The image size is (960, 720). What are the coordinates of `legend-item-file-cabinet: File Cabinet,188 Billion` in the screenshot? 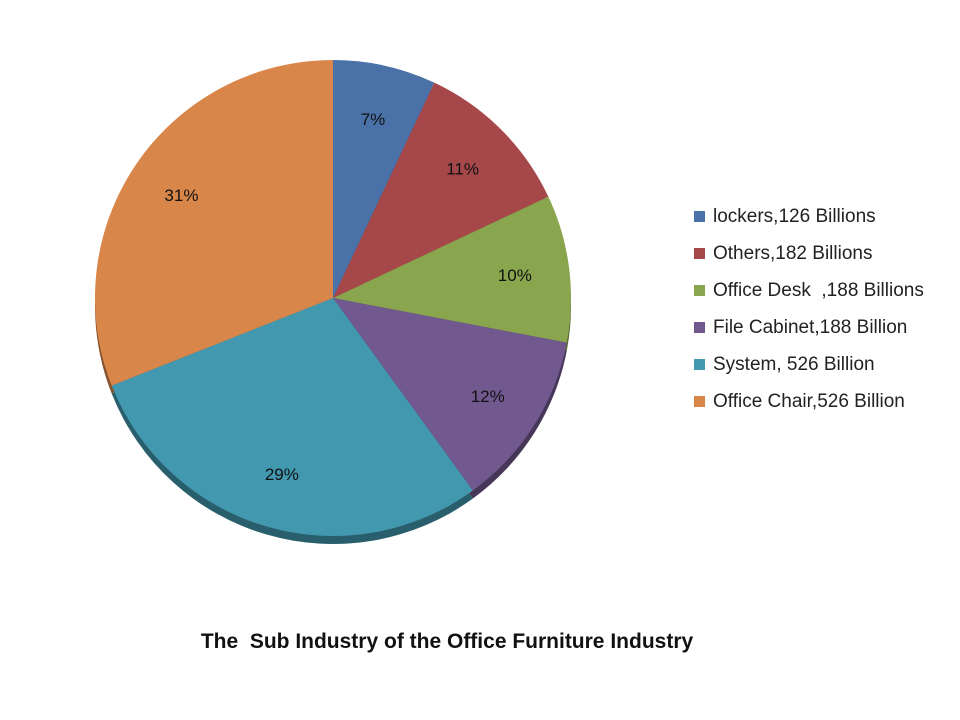 It's located at (809, 327).